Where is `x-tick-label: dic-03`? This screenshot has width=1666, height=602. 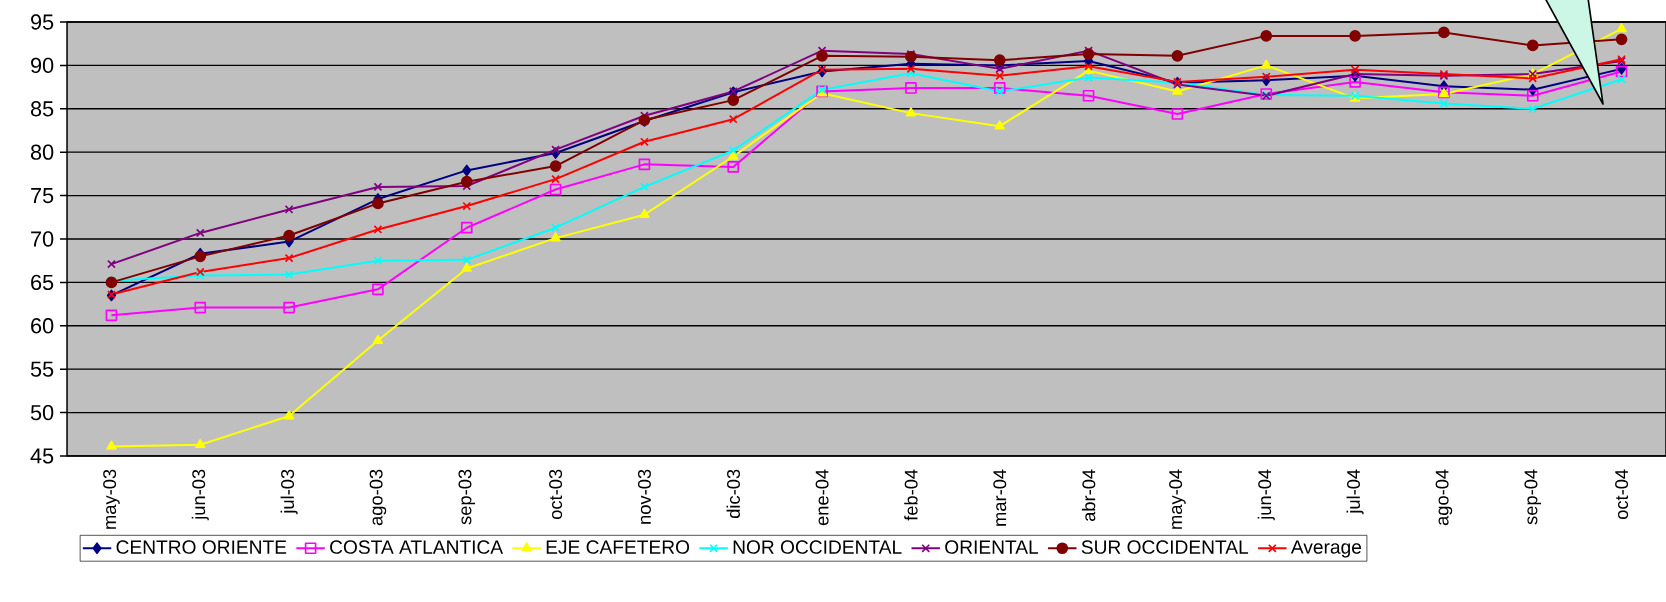 x-tick-label: dic-03 is located at coordinates (733, 494).